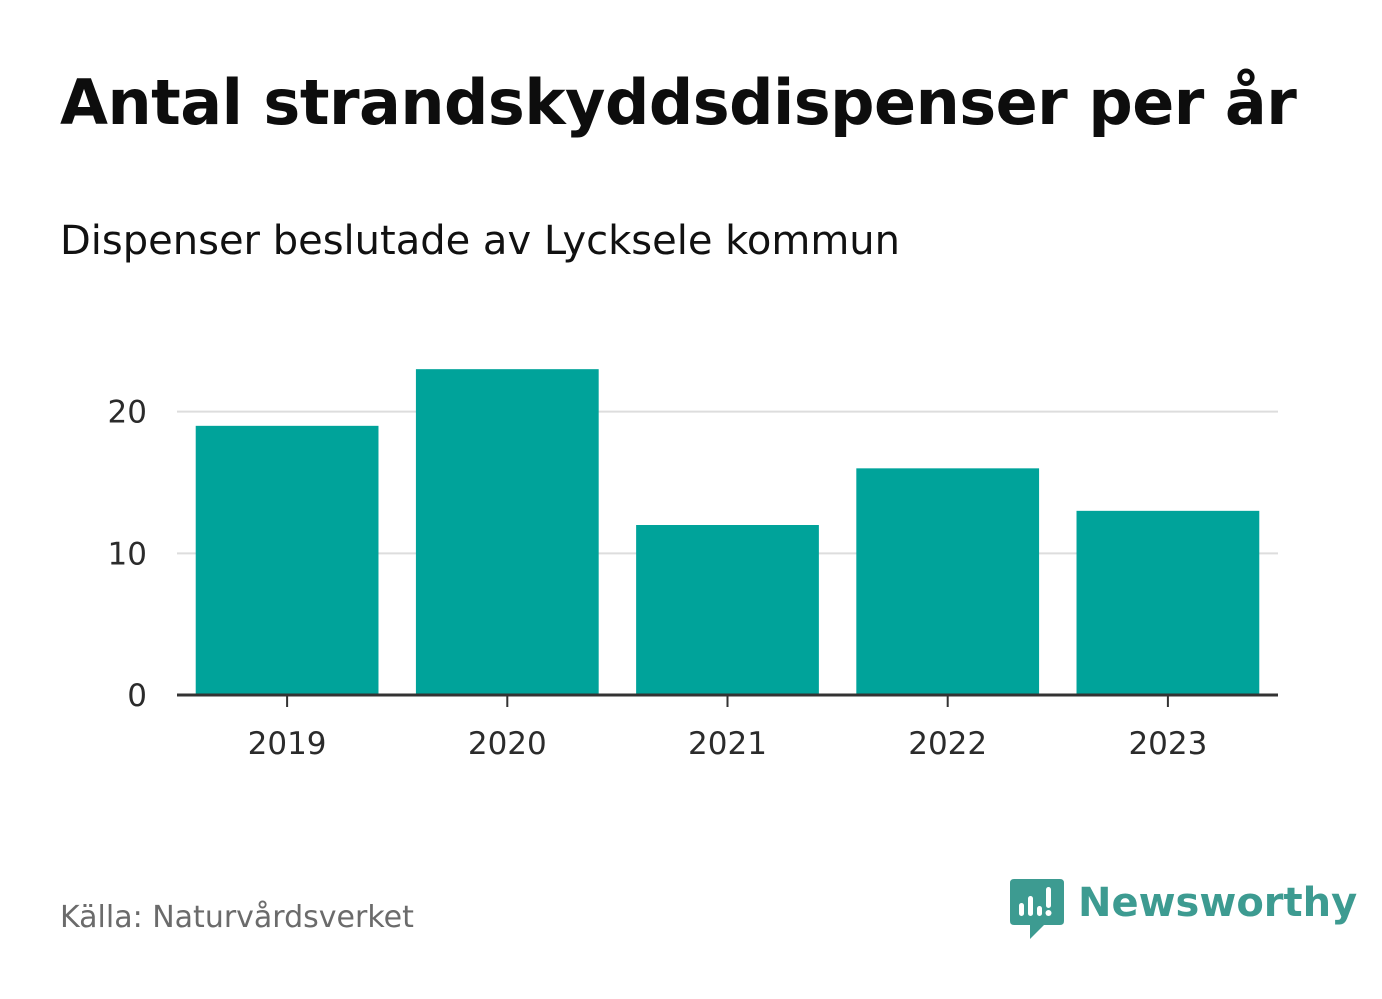  What do you see at coordinates (287, 560) in the screenshot?
I see `bar-2019` at bounding box center [287, 560].